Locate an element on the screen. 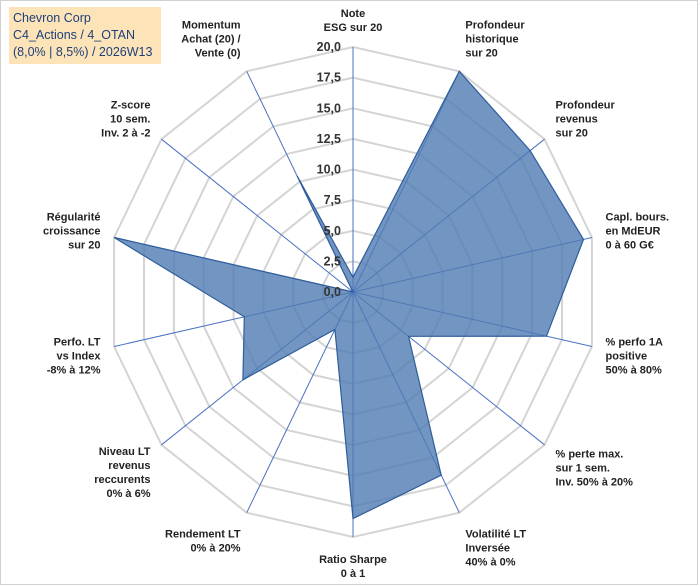  axis-label-line: sur 1 sem. is located at coordinates (583, 469).